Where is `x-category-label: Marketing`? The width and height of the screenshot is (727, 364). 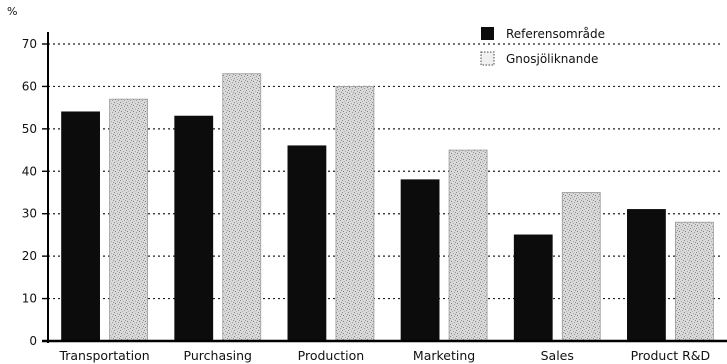
x-category-label: Marketing is located at coordinates (444, 355).